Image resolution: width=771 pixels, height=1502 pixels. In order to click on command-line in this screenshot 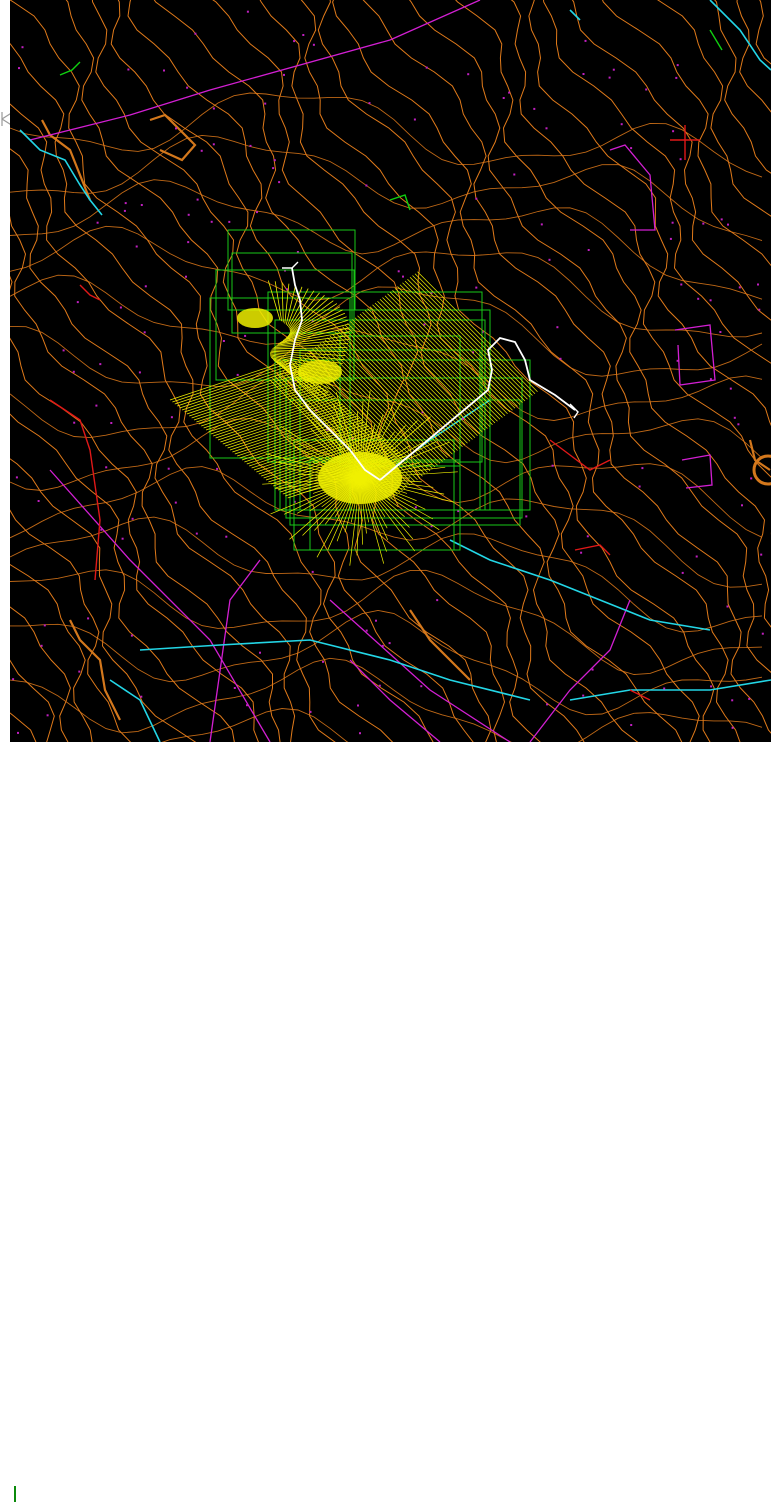, I will do `click(385, 752)`.